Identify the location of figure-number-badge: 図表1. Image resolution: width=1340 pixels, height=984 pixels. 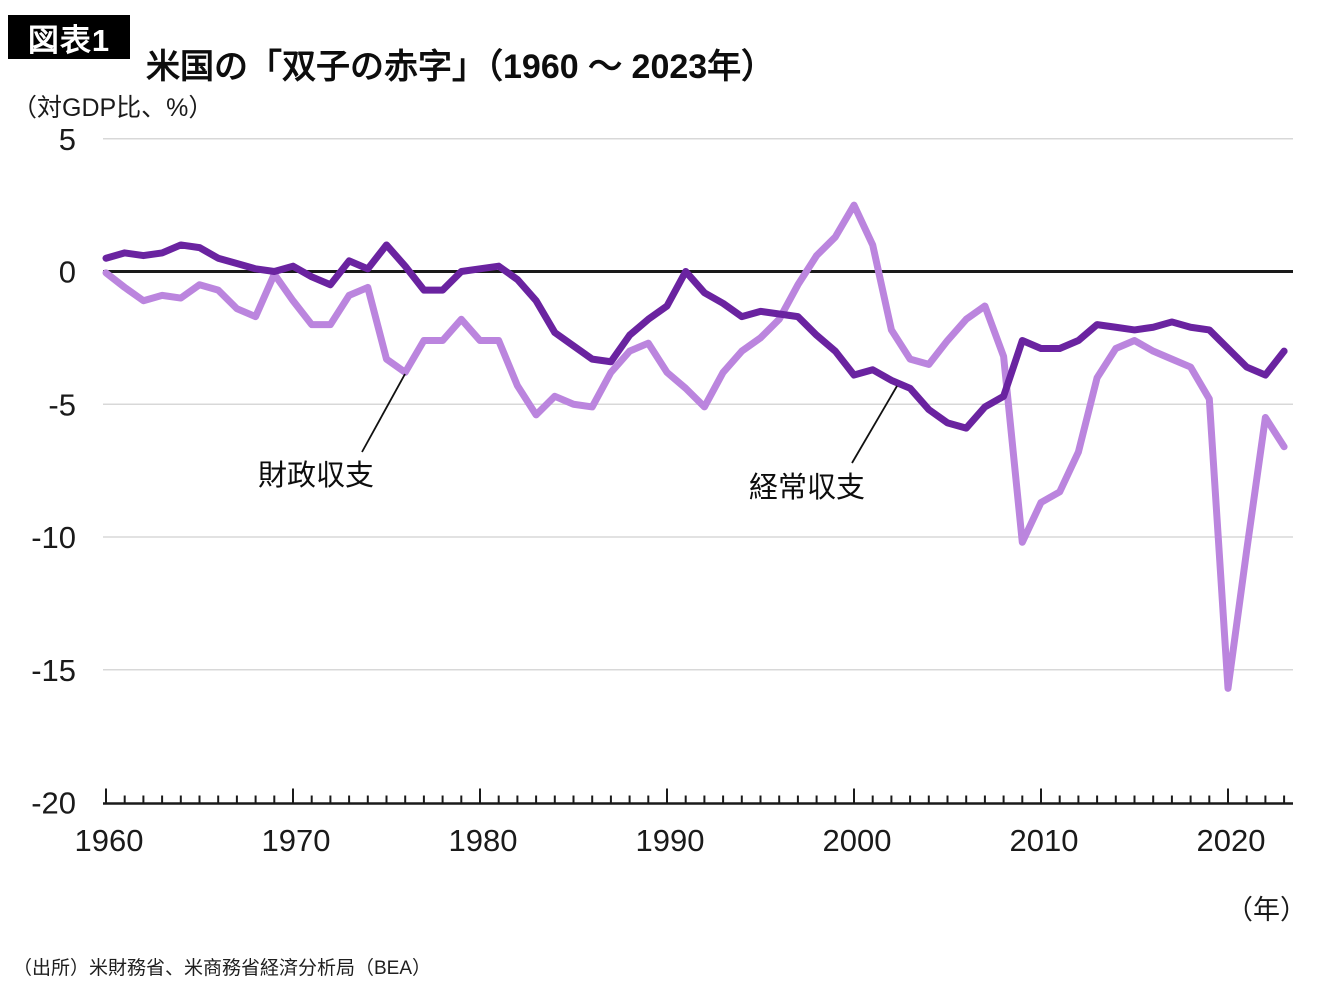
(69, 37).